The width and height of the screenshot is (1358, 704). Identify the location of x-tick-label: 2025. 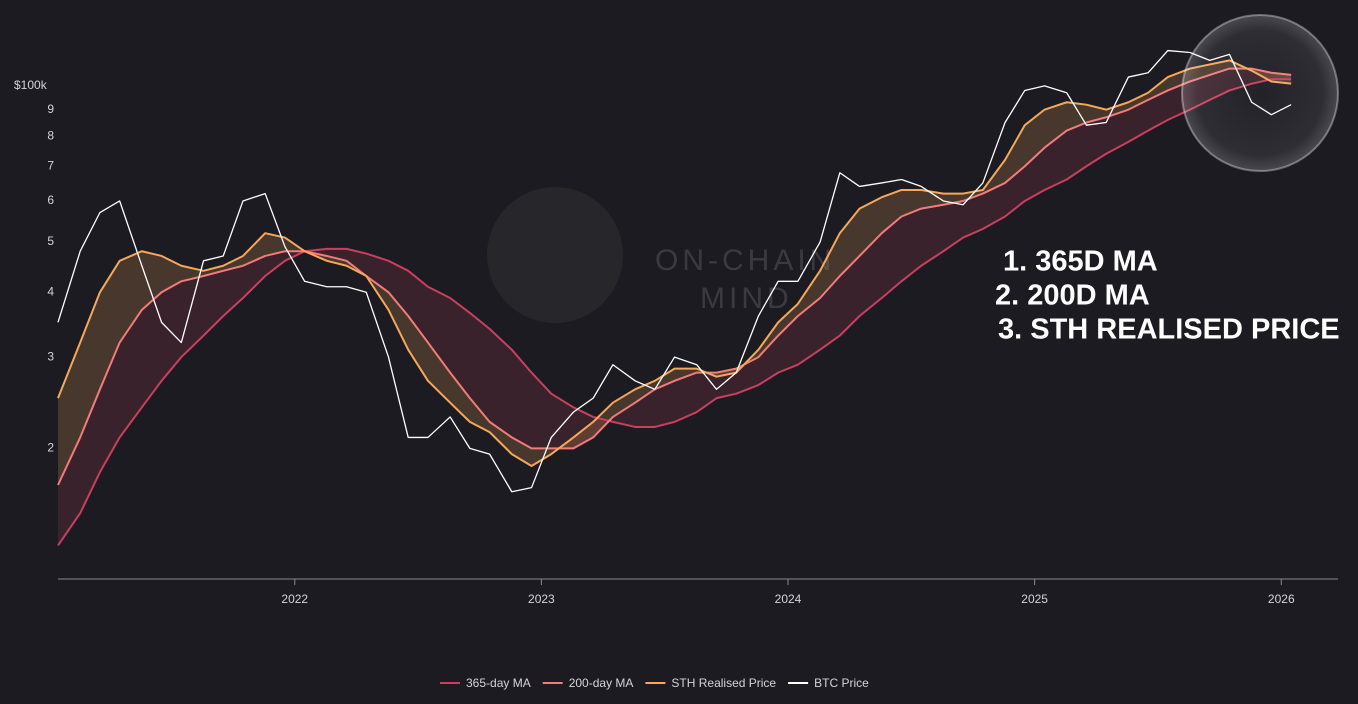
(1034, 599).